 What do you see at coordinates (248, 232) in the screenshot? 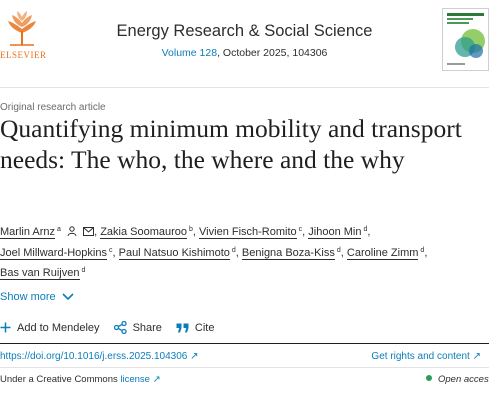
I see `author-link: Vivien Fisch-Romito` at bounding box center [248, 232].